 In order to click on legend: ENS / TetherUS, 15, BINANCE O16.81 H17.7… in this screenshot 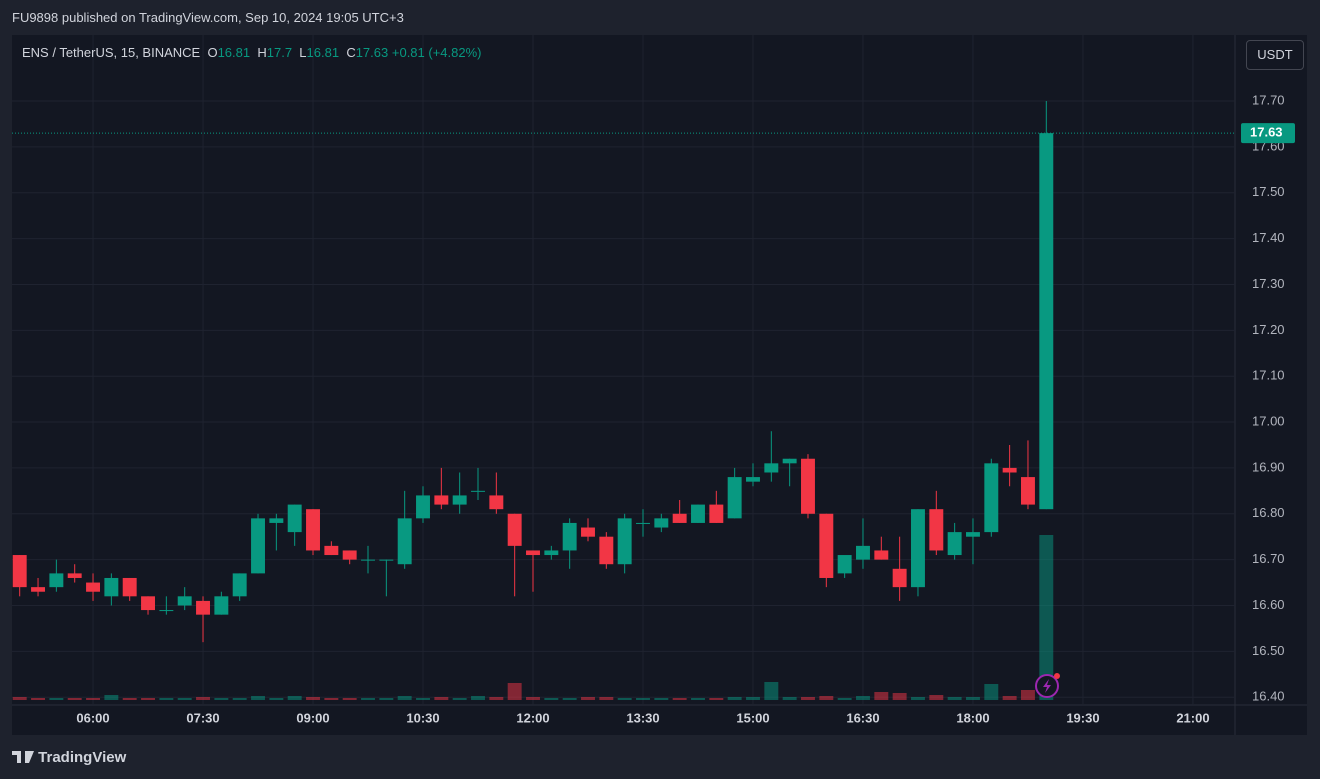, I will do `click(252, 52)`.